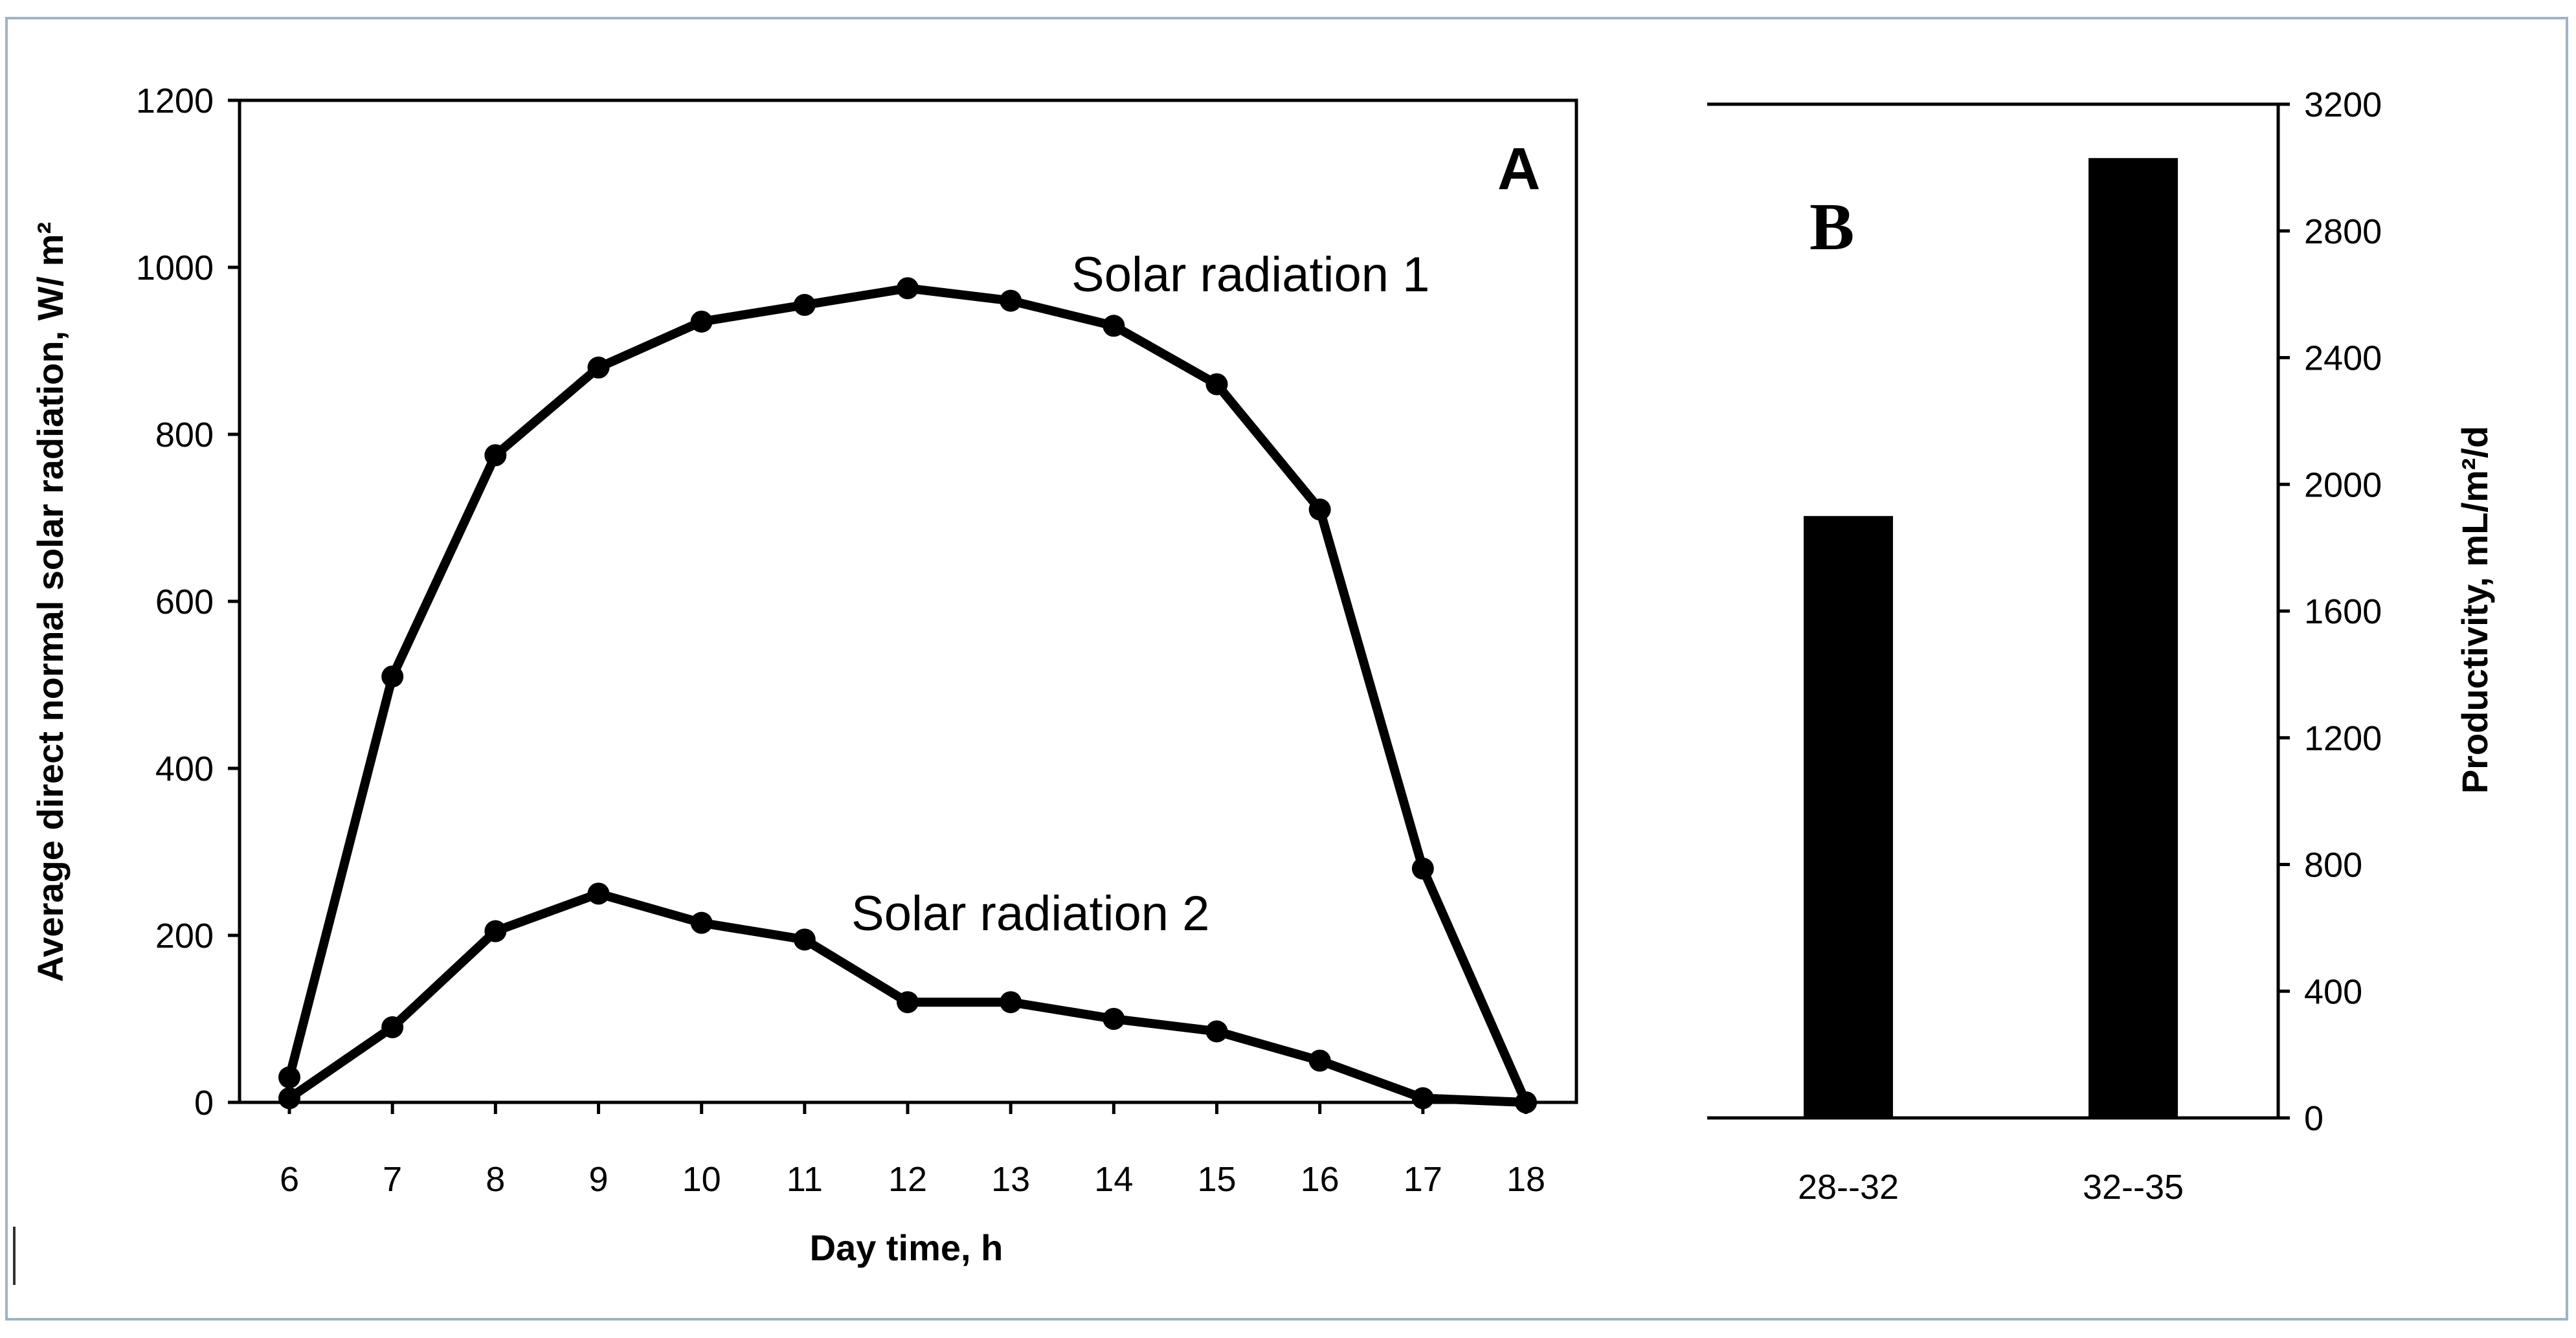 This screenshot has height=1338, width=2576. What do you see at coordinates (2314, 1118) in the screenshot?
I see `chart-b-y-tick-label: 0` at bounding box center [2314, 1118].